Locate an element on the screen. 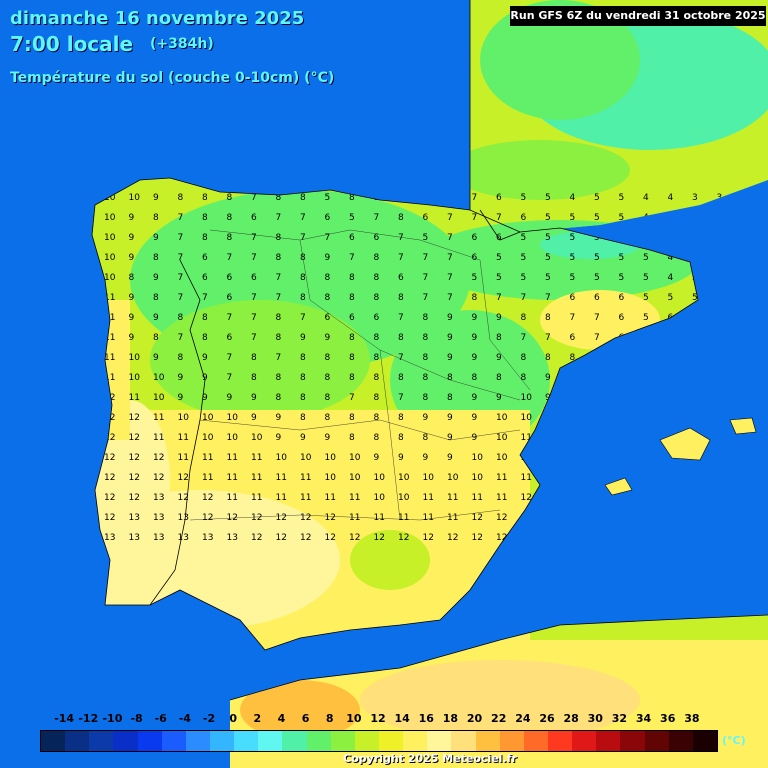 The height and width of the screenshot is (768, 768). balearic-islands is located at coordinates (680, 456).